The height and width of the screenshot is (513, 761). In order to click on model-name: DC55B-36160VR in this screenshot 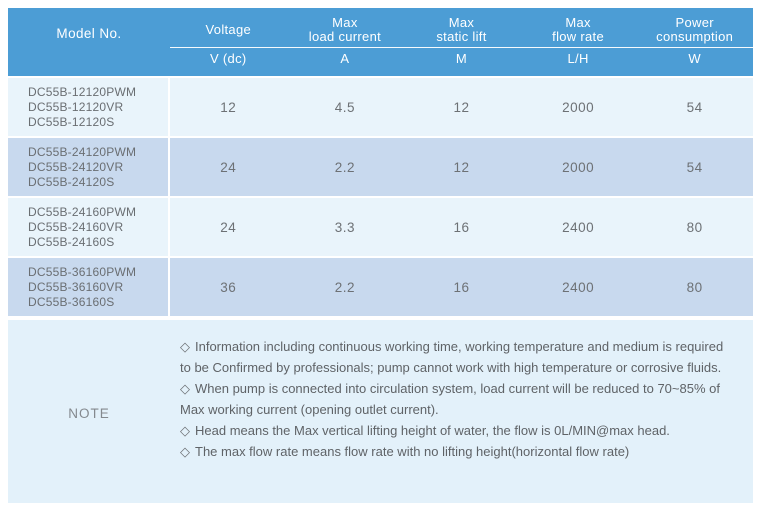, I will do `click(76, 286)`.